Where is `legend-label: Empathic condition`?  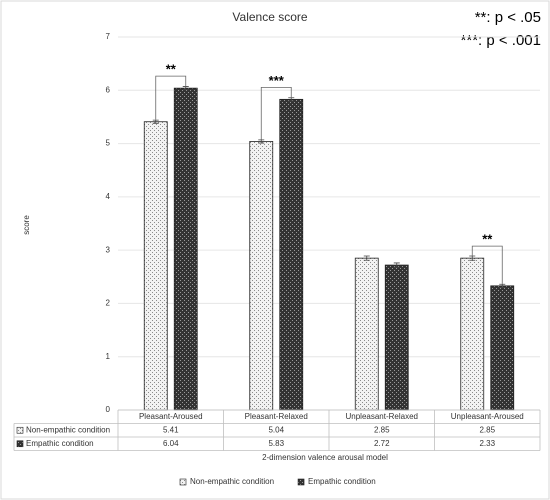
legend-label: Empathic condition is located at coordinates (342, 481).